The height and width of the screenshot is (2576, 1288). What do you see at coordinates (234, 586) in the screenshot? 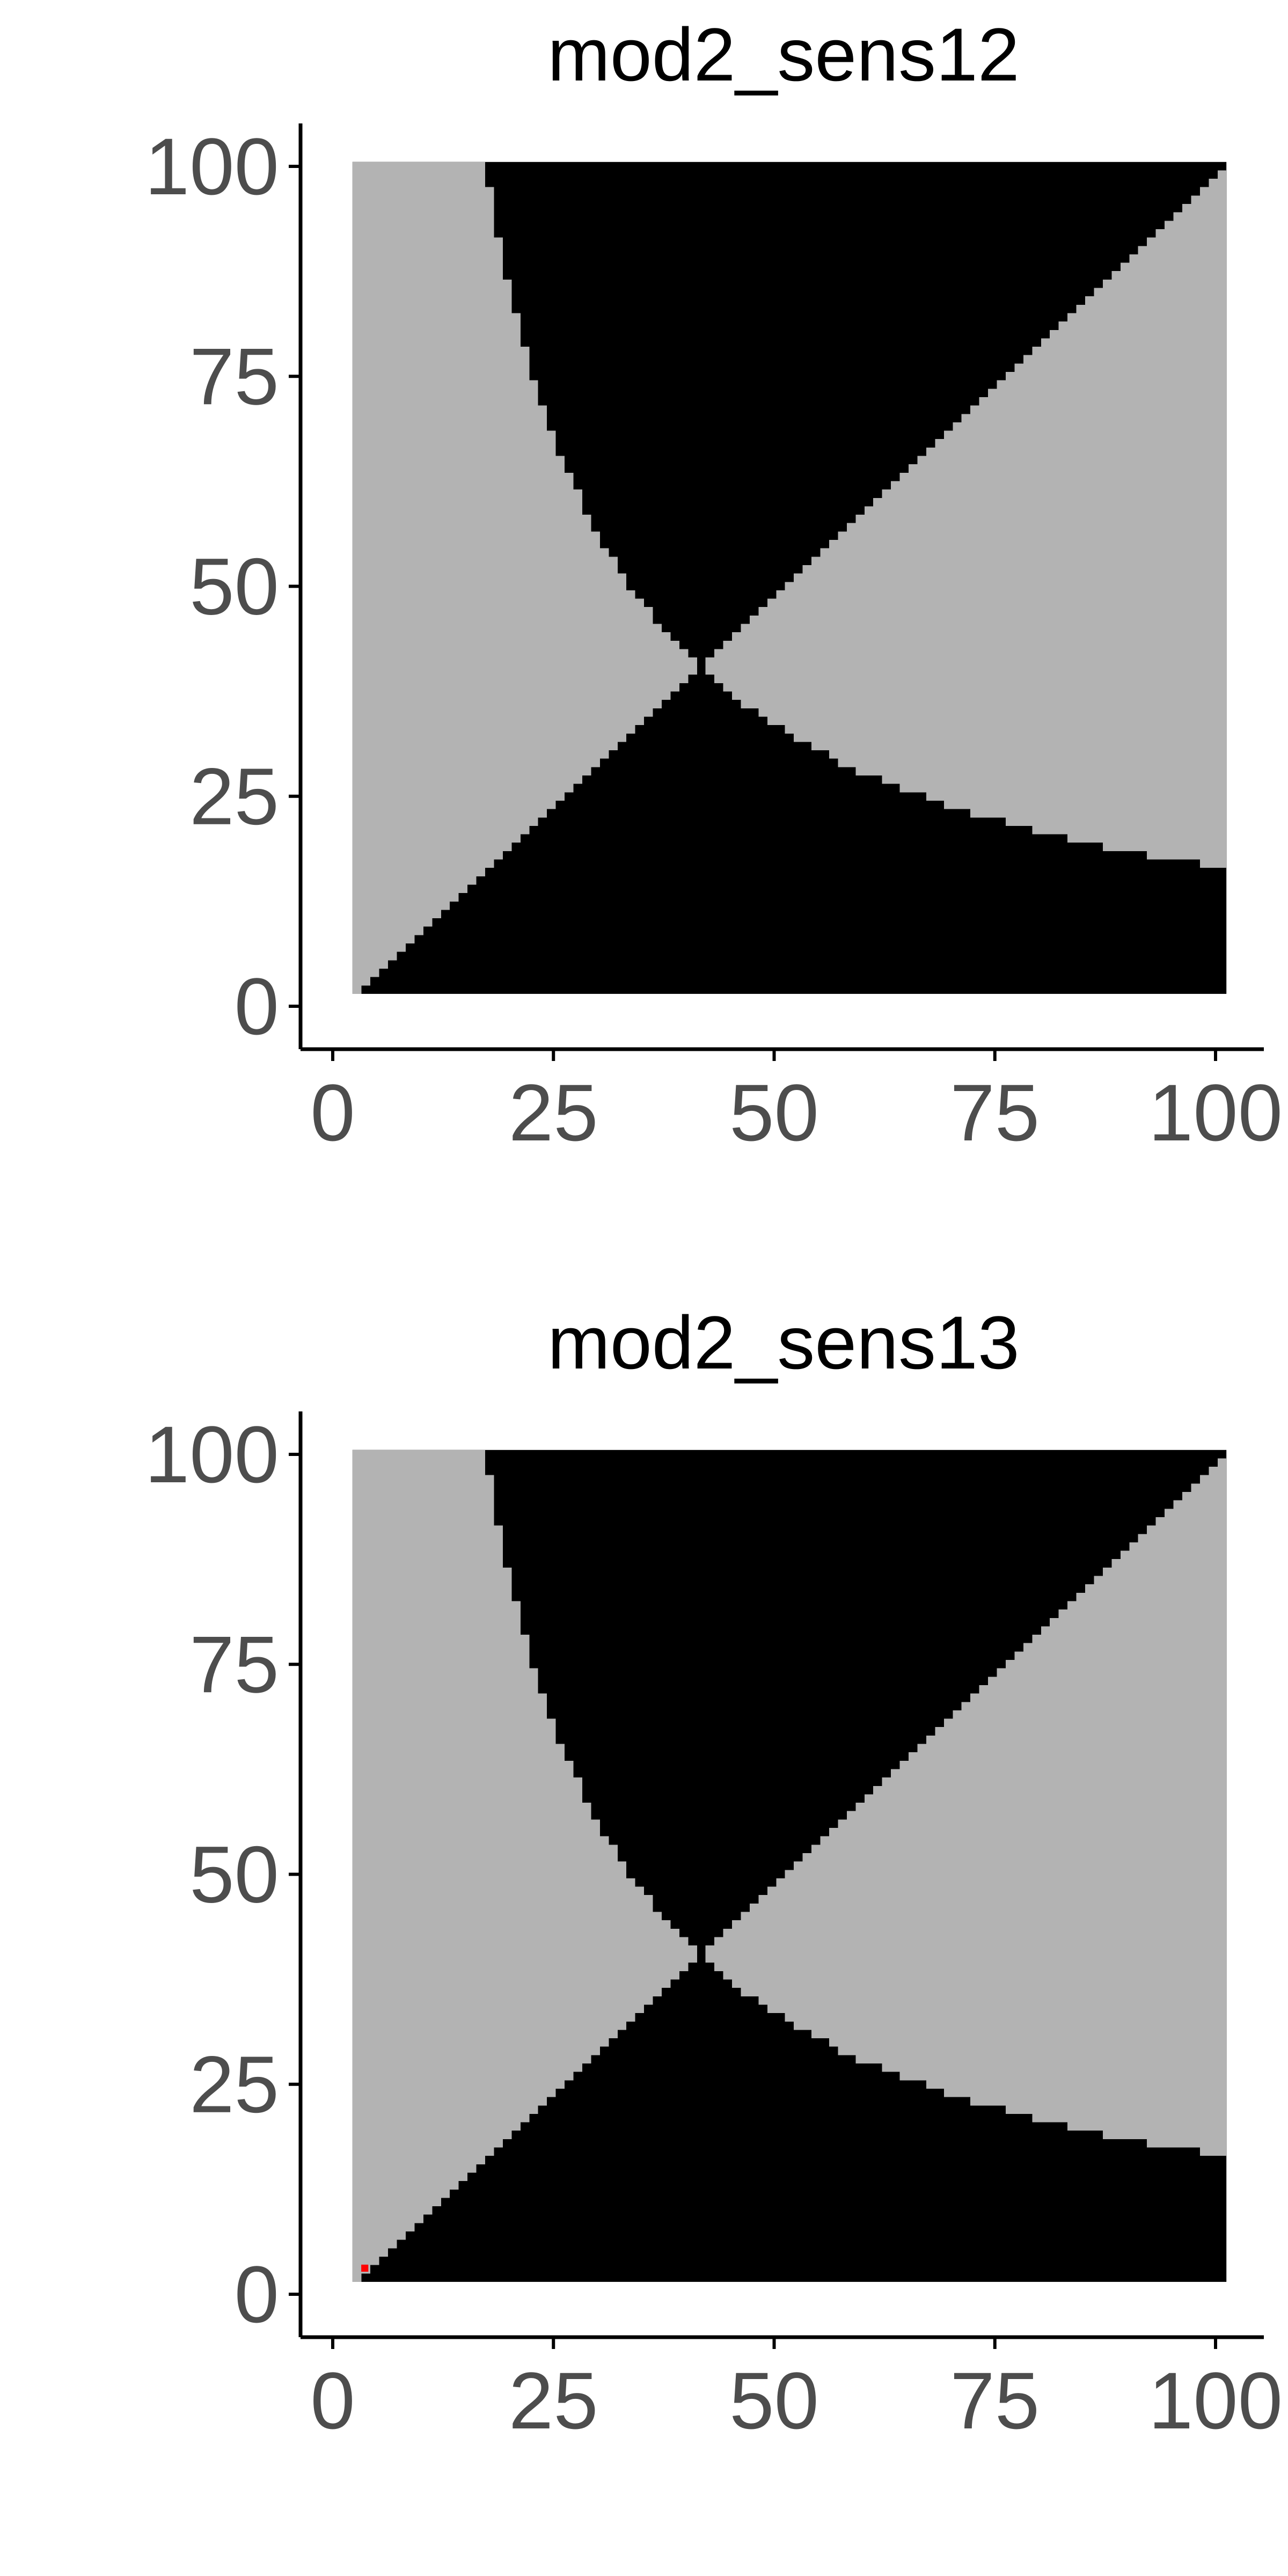
I see `y-tick-label: 50` at bounding box center [234, 586].